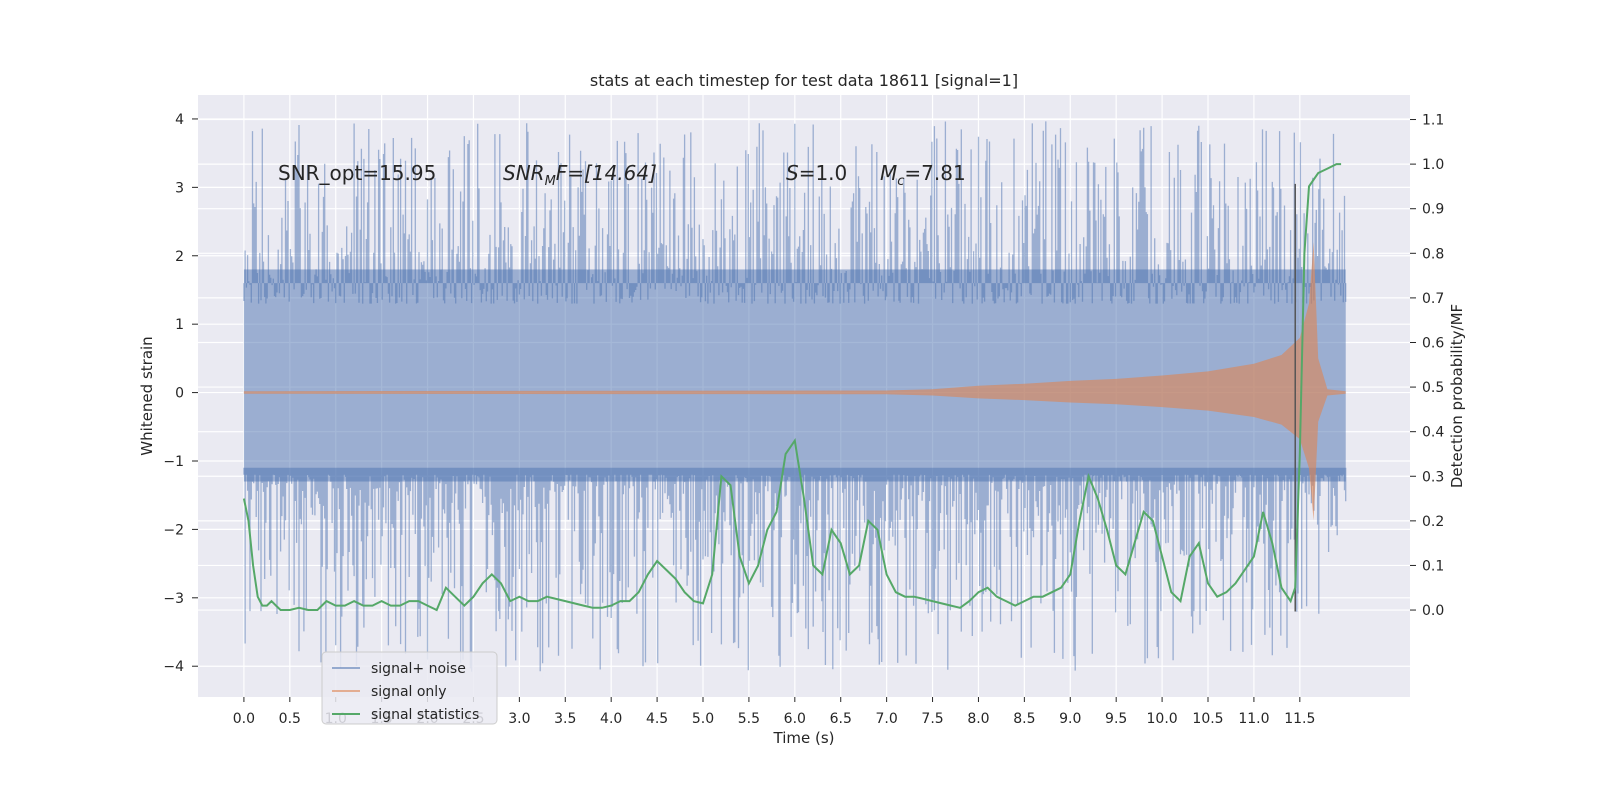 The image size is (1600, 800). I want to click on x-tick-label-19: 9.5, so click(1116, 719).